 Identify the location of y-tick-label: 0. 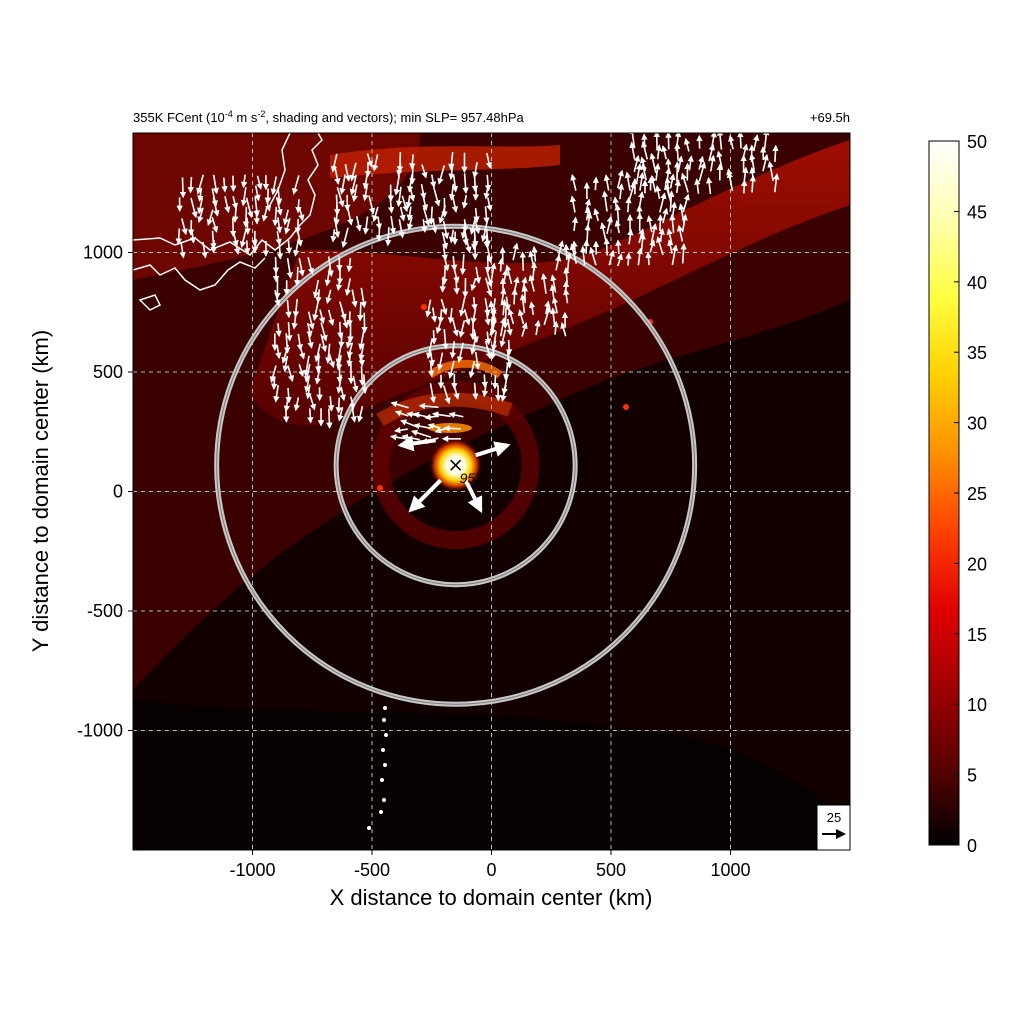
(118, 492).